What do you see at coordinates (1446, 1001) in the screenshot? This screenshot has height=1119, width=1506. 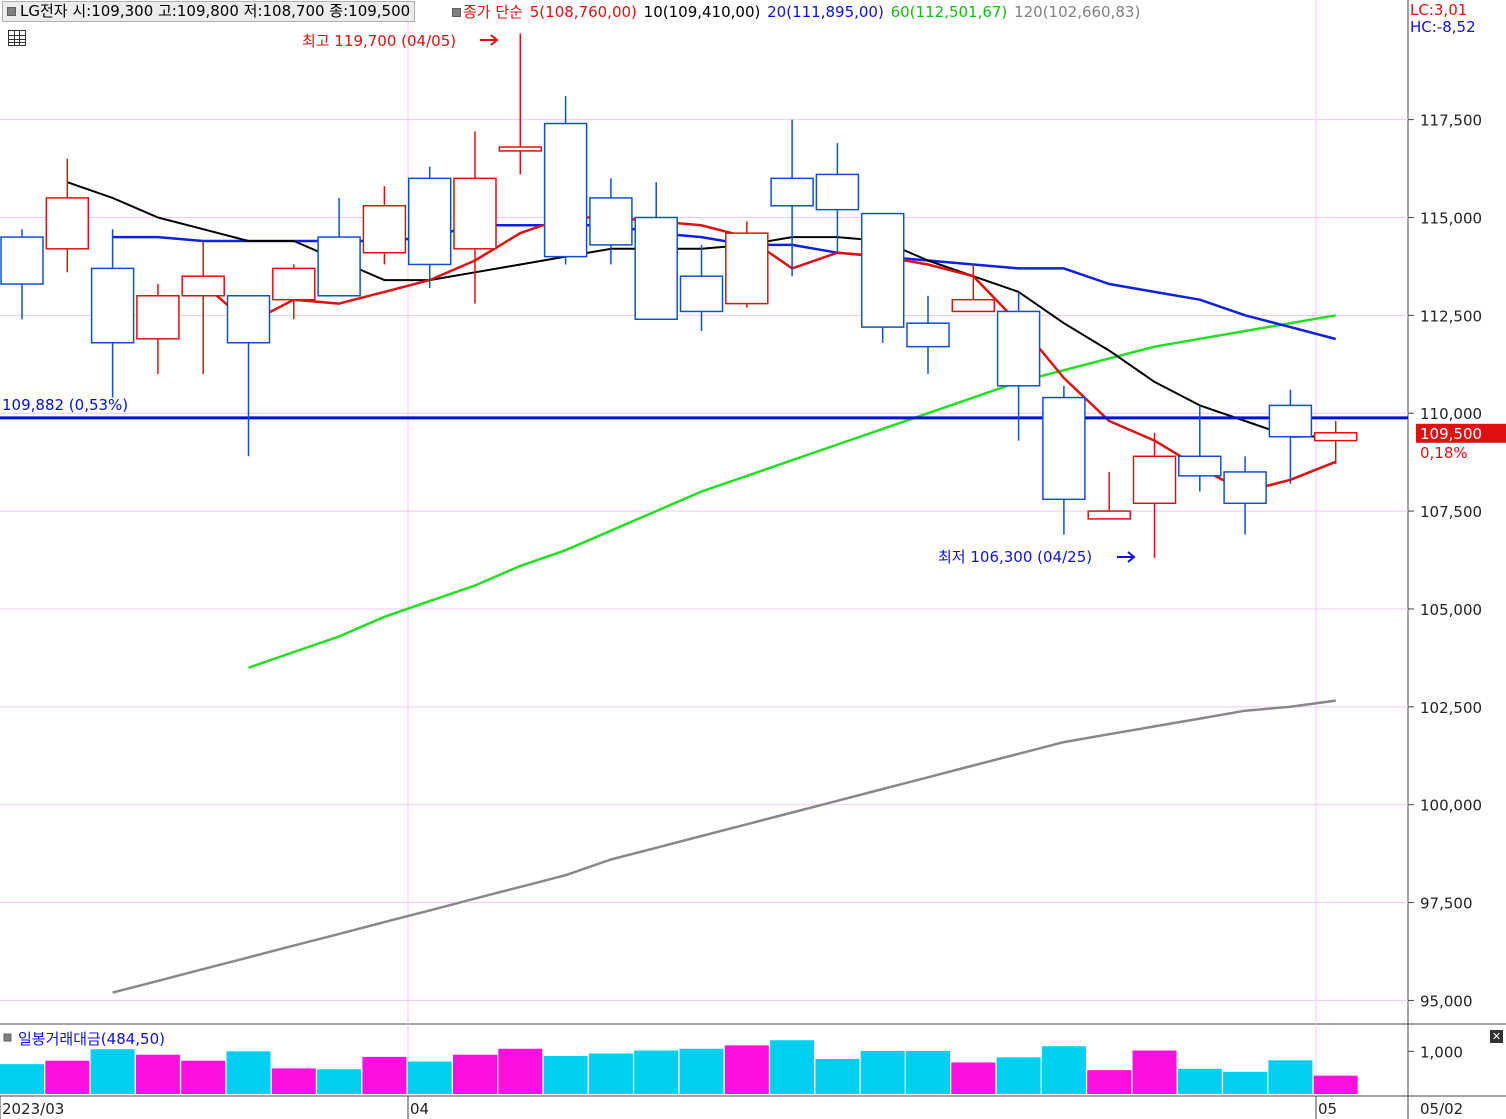 I see `y-tick-label: 95,000` at bounding box center [1446, 1001].